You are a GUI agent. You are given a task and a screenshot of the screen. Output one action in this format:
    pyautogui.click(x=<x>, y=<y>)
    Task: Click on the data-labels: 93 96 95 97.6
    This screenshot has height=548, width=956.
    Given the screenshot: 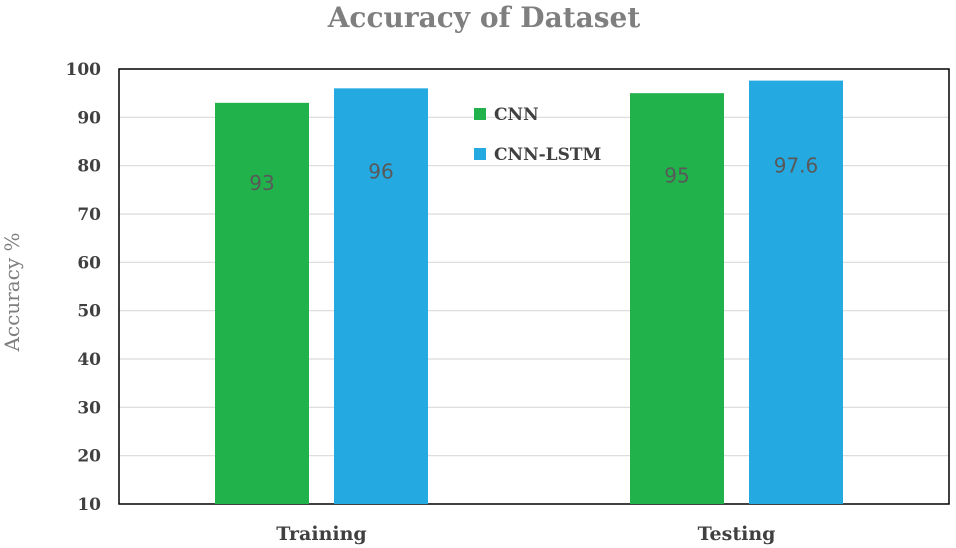 What is the action you would take?
    pyautogui.click(x=533, y=174)
    